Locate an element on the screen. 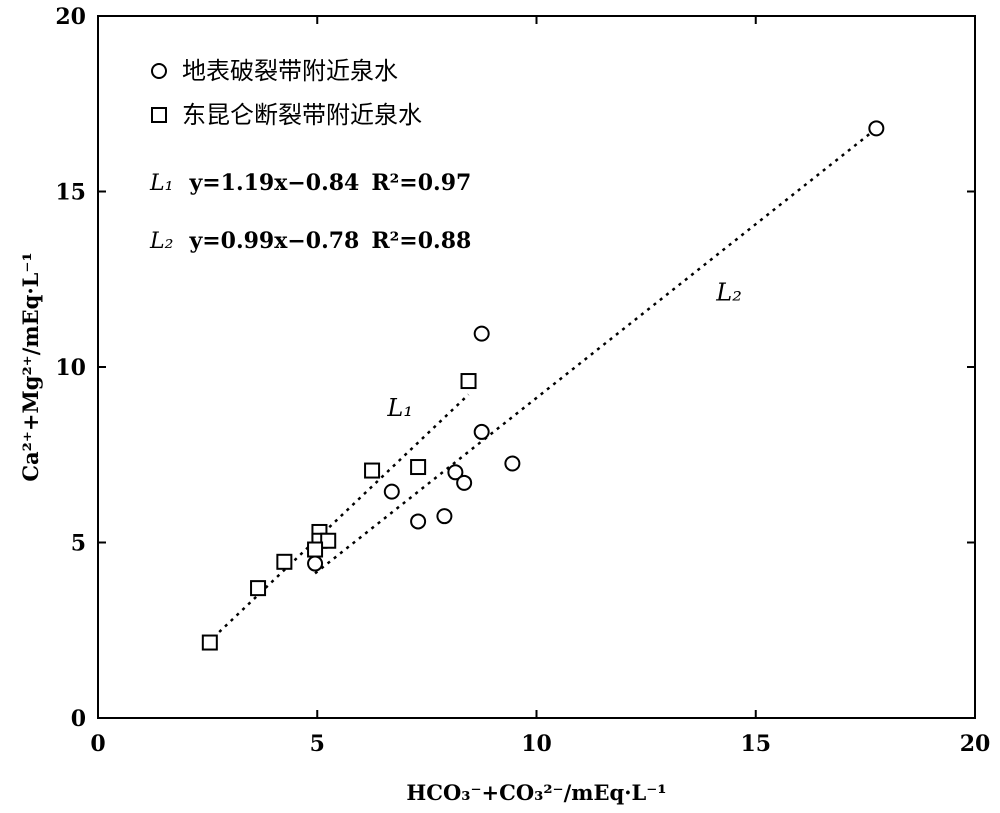  legend-label: 东昆仑断裂带附近泉水 is located at coordinates (302, 115).